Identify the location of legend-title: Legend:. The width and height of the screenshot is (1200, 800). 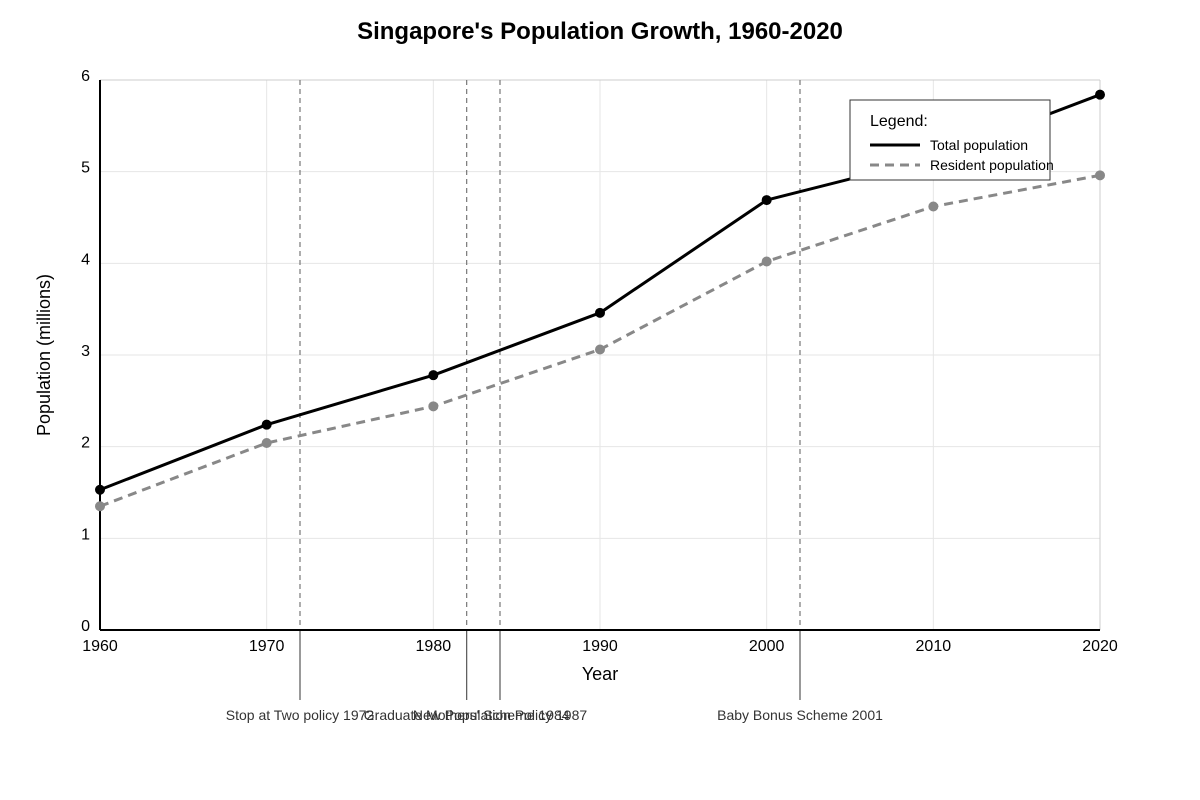
(899, 121).